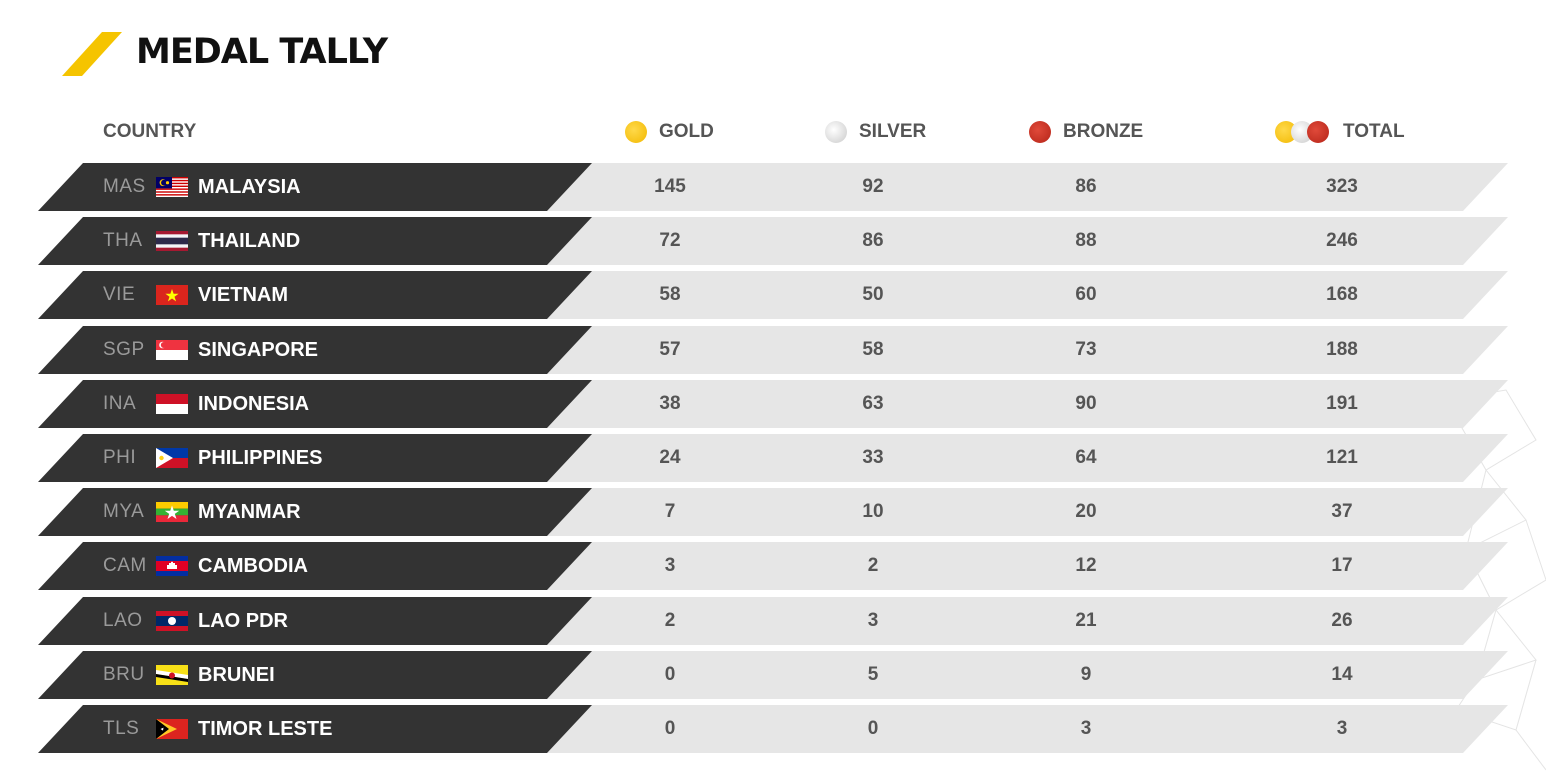 The width and height of the screenshot is (1546, 777). I want to click on malaysia-flag-icon, so click(172, 187).